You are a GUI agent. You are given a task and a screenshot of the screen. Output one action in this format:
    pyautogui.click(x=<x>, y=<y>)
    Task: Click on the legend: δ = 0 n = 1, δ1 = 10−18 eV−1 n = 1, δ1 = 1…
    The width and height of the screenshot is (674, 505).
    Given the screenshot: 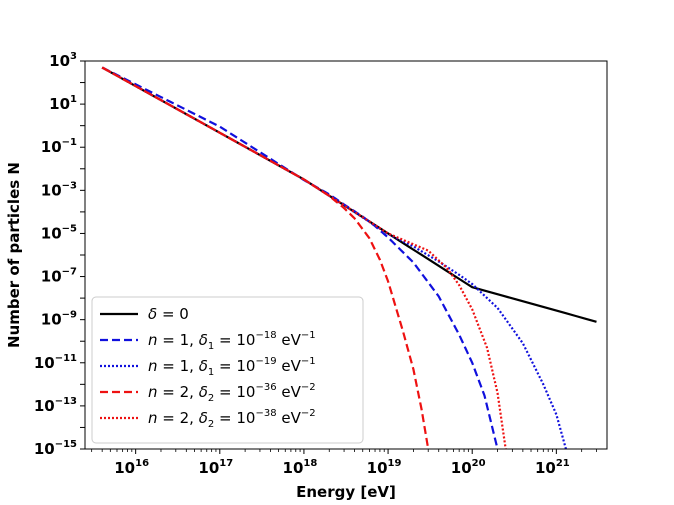 What is the action you would take?
    pyautogui.click(x=227, y=370)
    